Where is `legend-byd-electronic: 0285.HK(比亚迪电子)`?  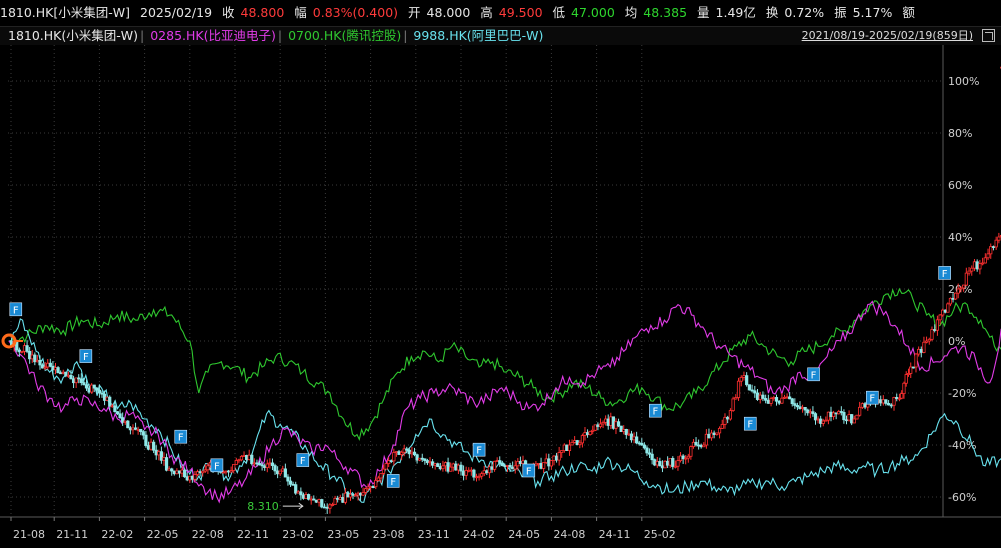 legend-byd-electronic: 0285.HK(比亚迪电子) is located at coordinates (213, 35).